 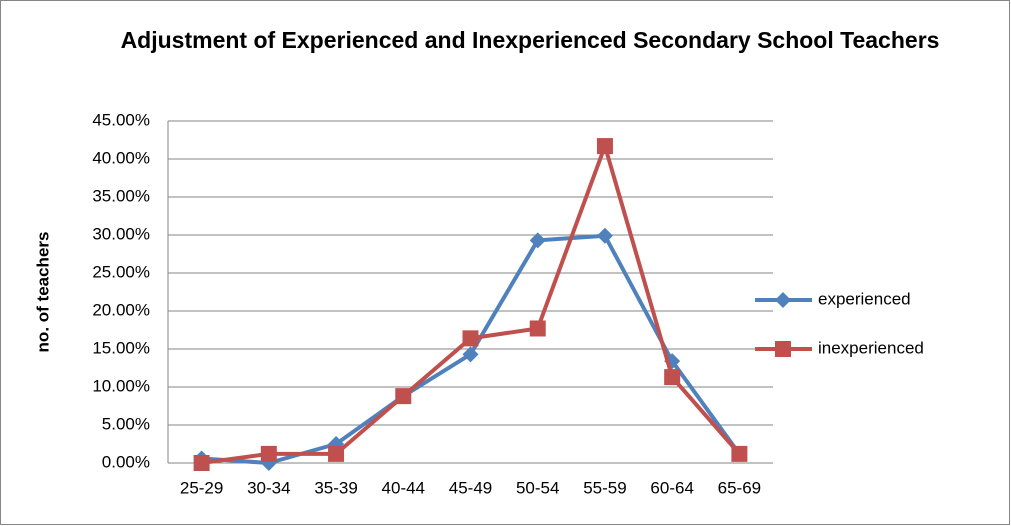 What do you see at coordinates (121, 233) in the screenshot?
I see `y-tick-label: 30.00%` at bounding box center [121, 233].